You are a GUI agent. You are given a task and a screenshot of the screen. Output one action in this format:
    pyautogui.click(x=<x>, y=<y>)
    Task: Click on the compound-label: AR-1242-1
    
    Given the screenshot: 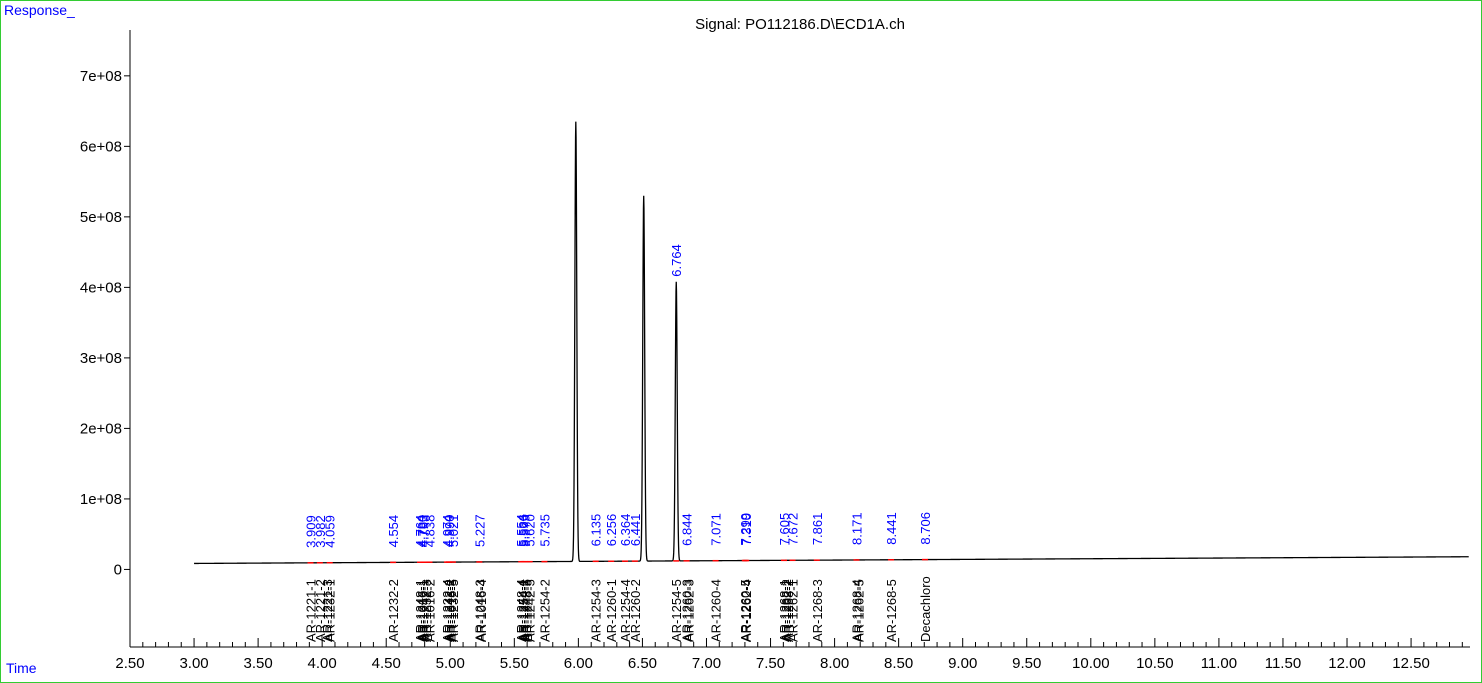 What is the action you would take?
    pyautogui.click(x=424, y=610)
    